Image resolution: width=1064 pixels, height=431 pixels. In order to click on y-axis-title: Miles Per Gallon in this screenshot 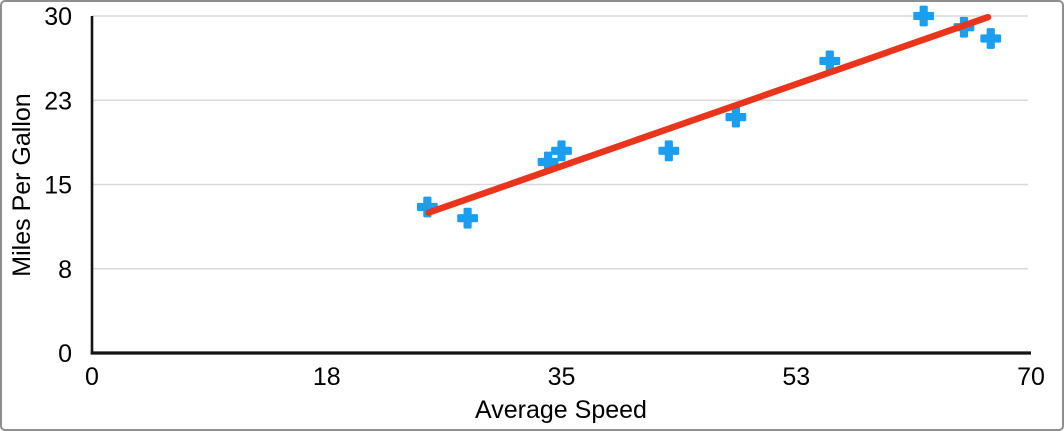, I will do `click(22, 184)`.